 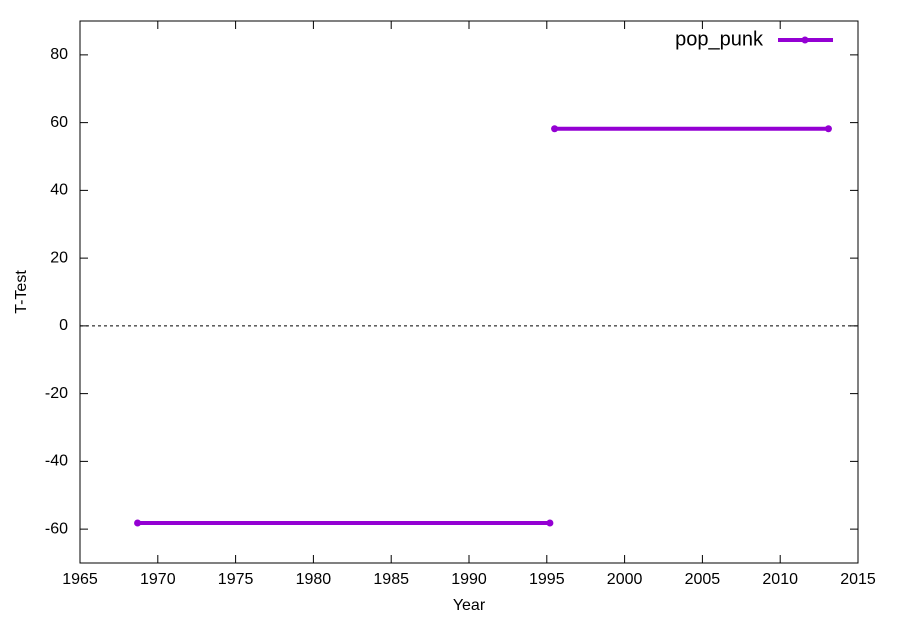 What do you see at coordinates (469, 579) in the screenshot?
I see `x-tick-label: 1990` at bounding box center [469, 579].